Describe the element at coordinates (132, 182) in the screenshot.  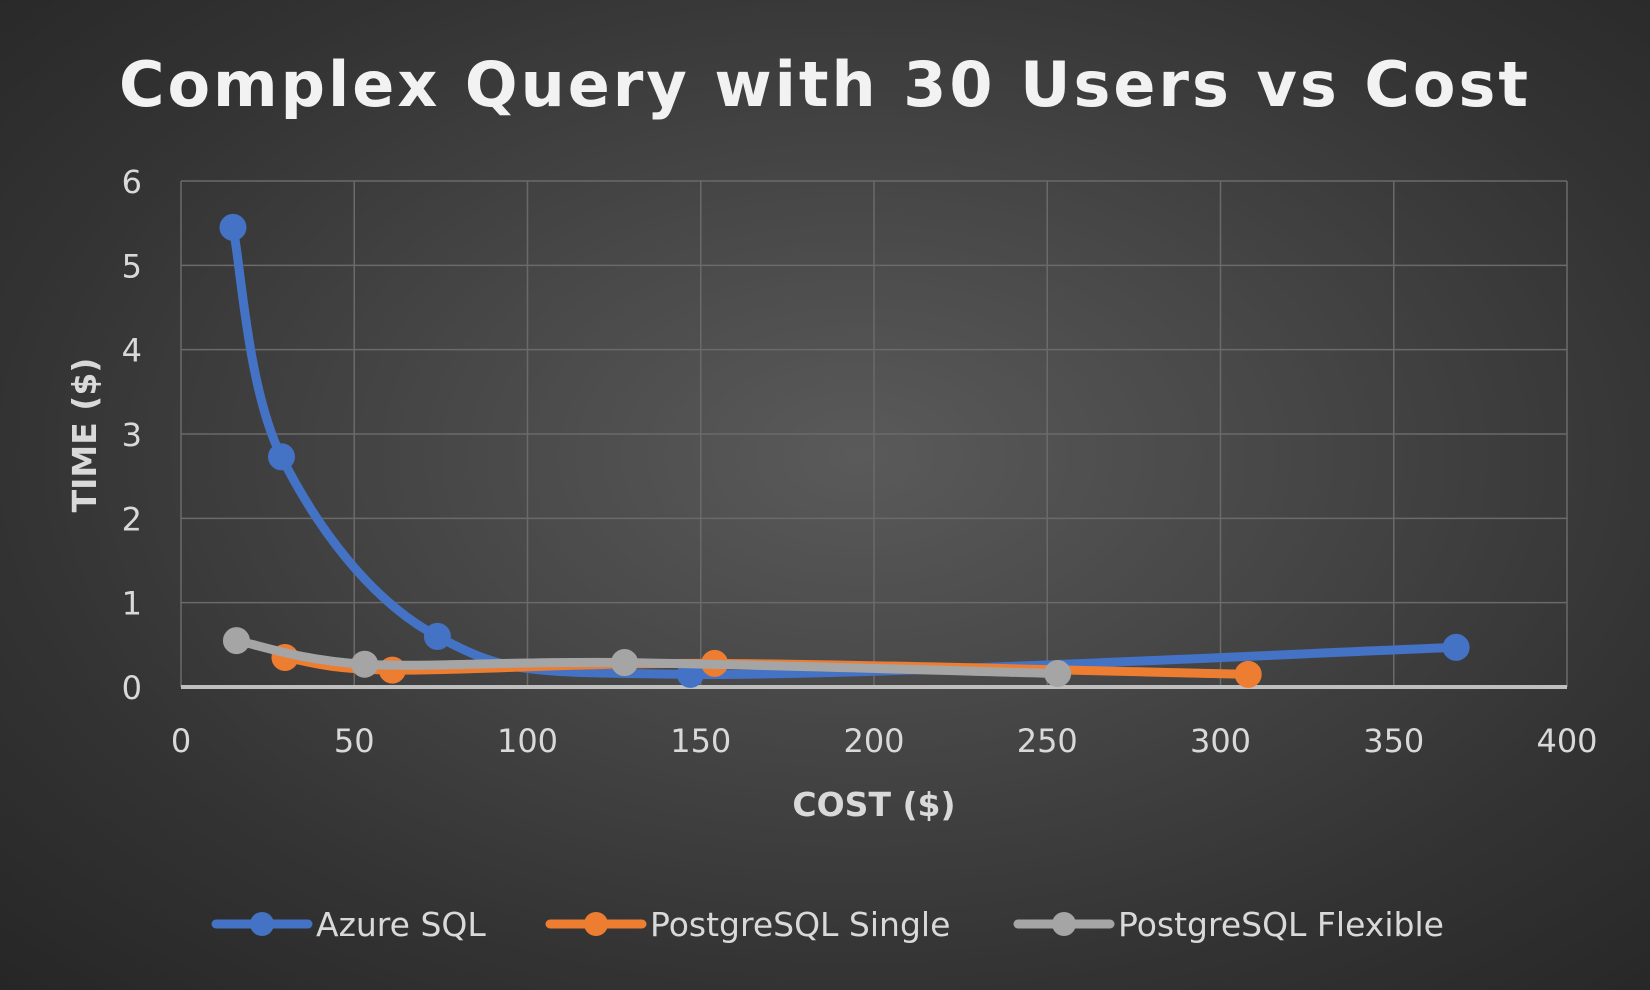
I see `y-tick-label: 6` at that location.